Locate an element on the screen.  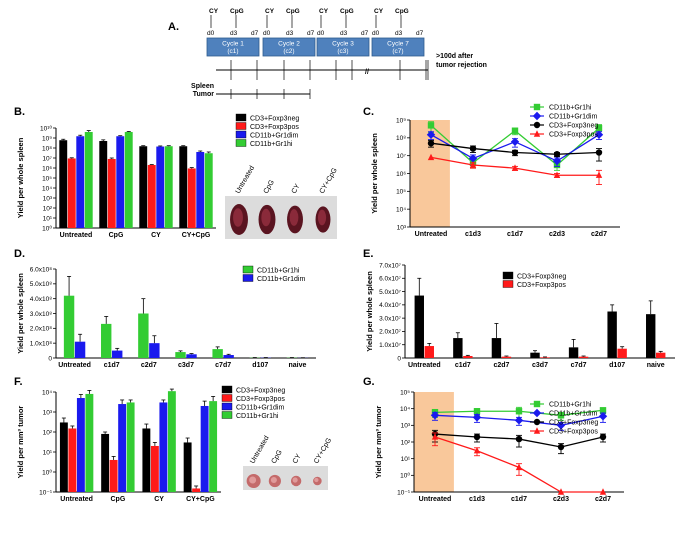
y-tick-label: 10⁰ is located at coordinates (47, 472).